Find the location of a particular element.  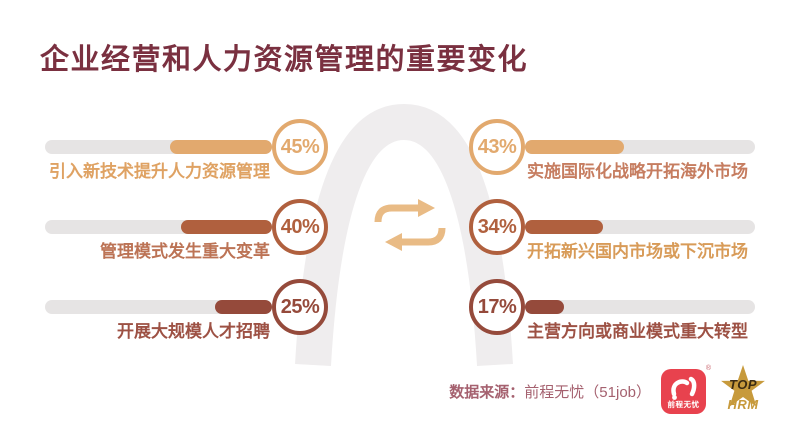

data-source-label: 数据来源： is located at coordinates (487, 392).